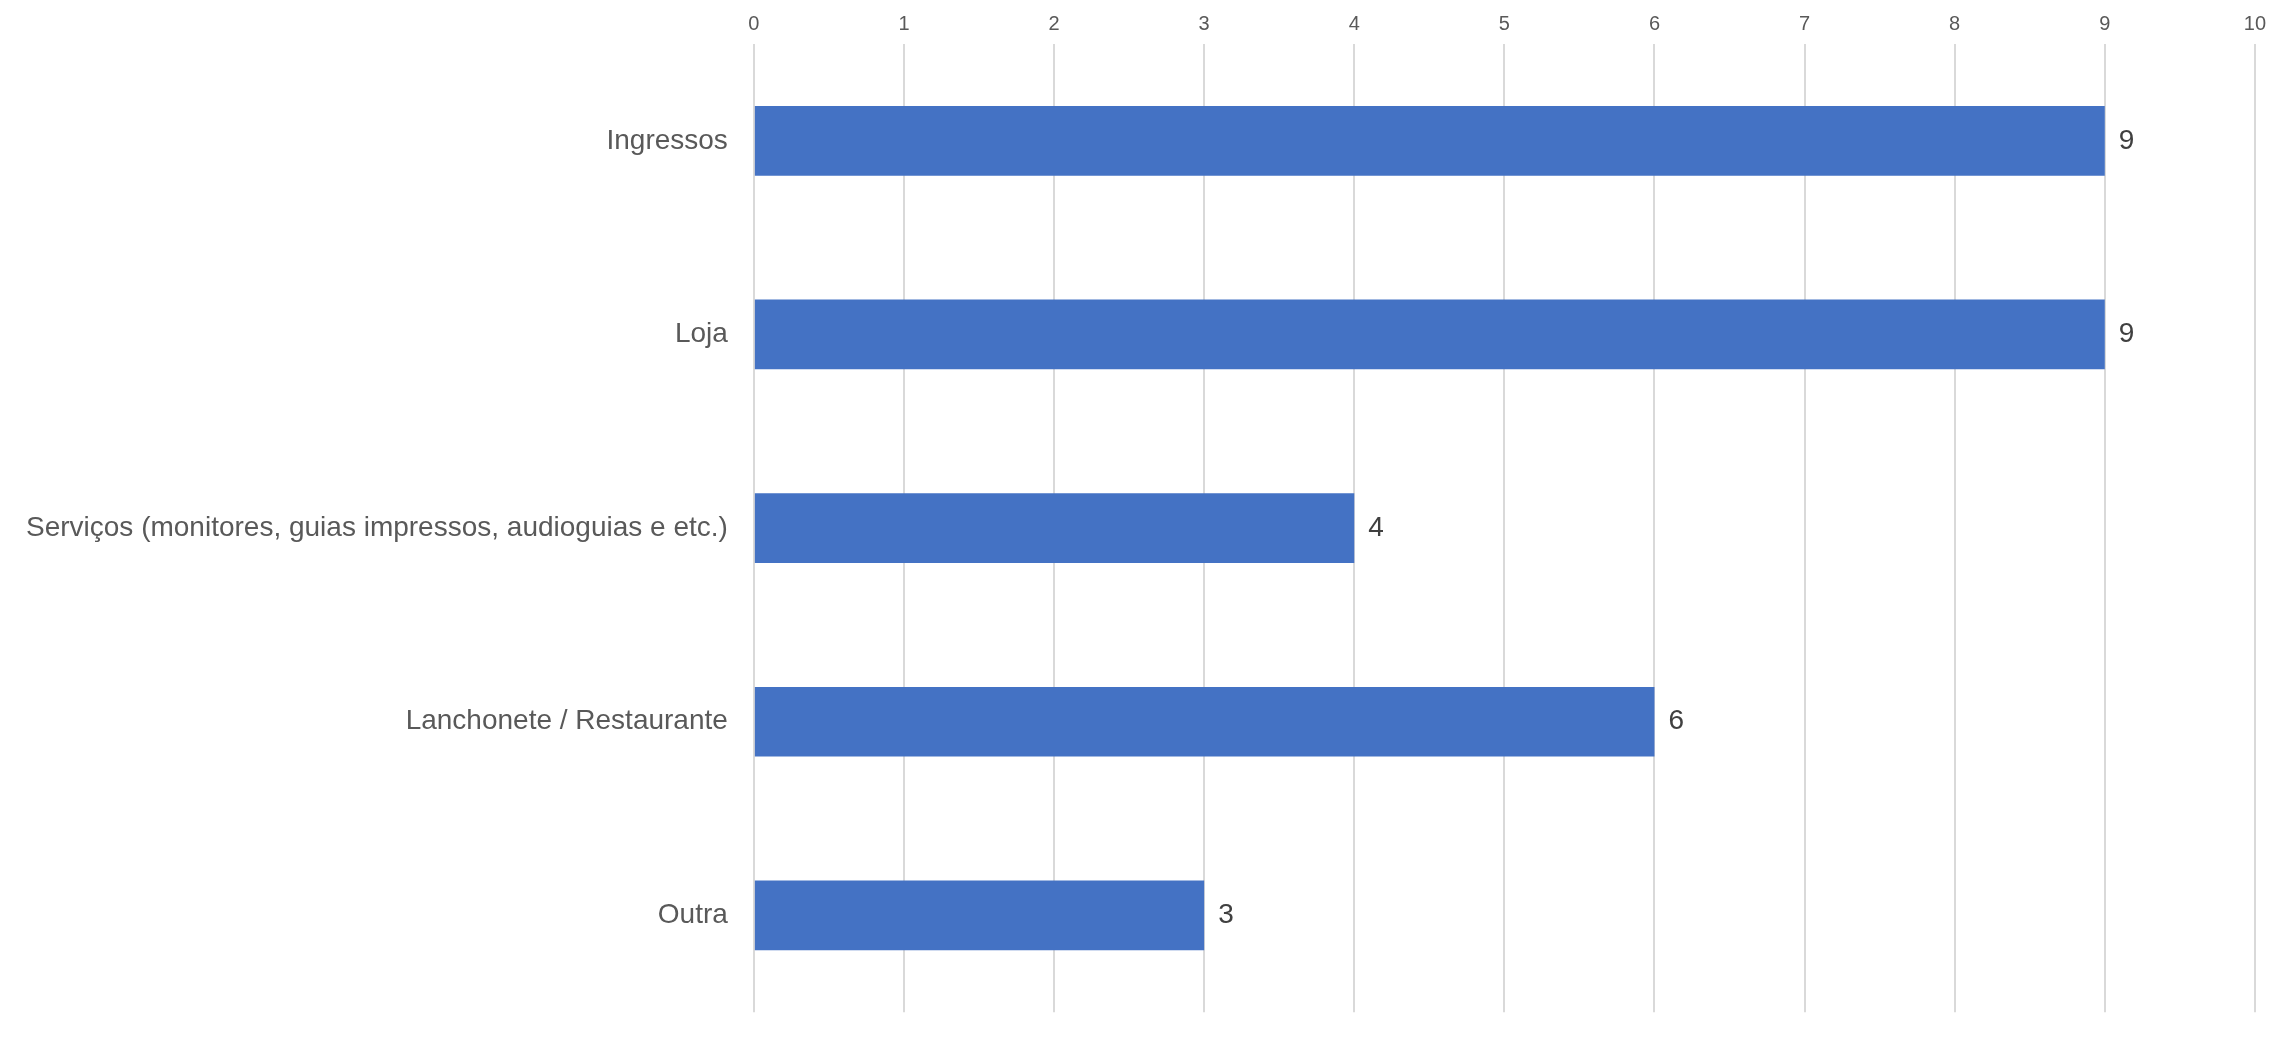 The image size is (2274, 1055). I want to click on y-tick-label: Ingressos, so click(667, 139).